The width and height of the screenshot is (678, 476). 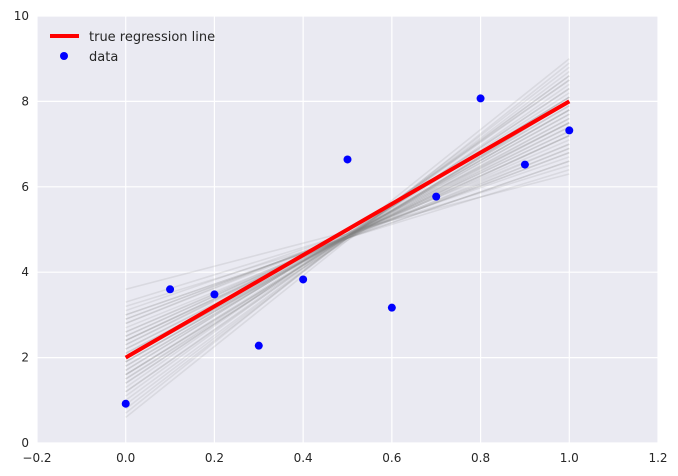 I want to click on y-tick-labels: 0 2 4 6 8 10, so click(x=21, y=229).